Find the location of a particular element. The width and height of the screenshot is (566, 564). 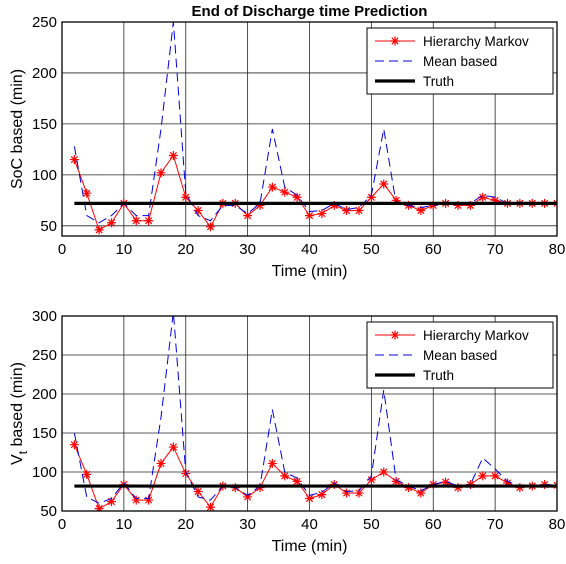

legend: Hierarchy Markov Mean based Truth is located at coordinates (460, 61).